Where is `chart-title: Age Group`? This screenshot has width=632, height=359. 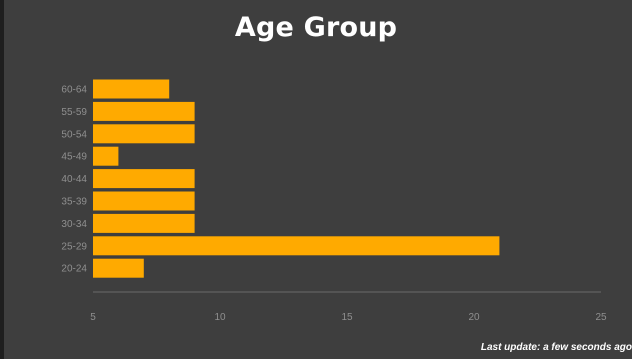 chart-title: Age Group is located at coordinates (316, 27).